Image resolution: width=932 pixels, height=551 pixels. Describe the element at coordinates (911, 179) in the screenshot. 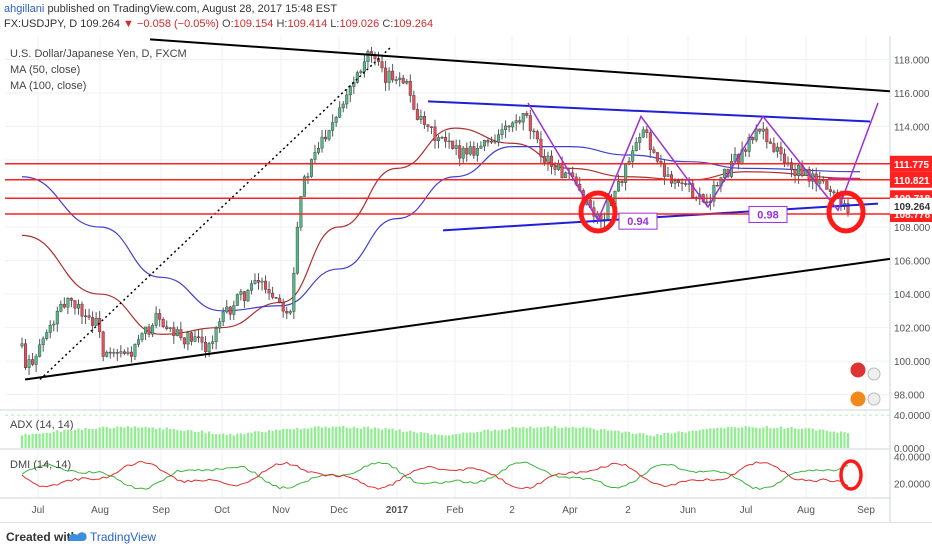

I see `level-label-1-bg` at that location.